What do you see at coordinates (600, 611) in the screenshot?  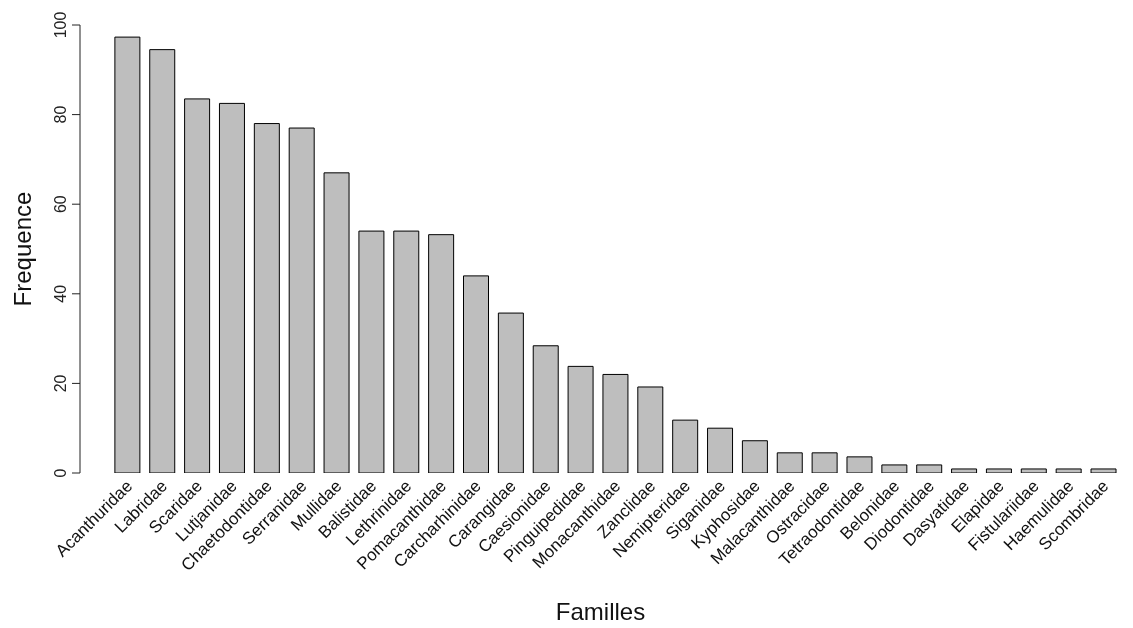 I see `x-axis-title: Familles` at bounding box center [600, 611].